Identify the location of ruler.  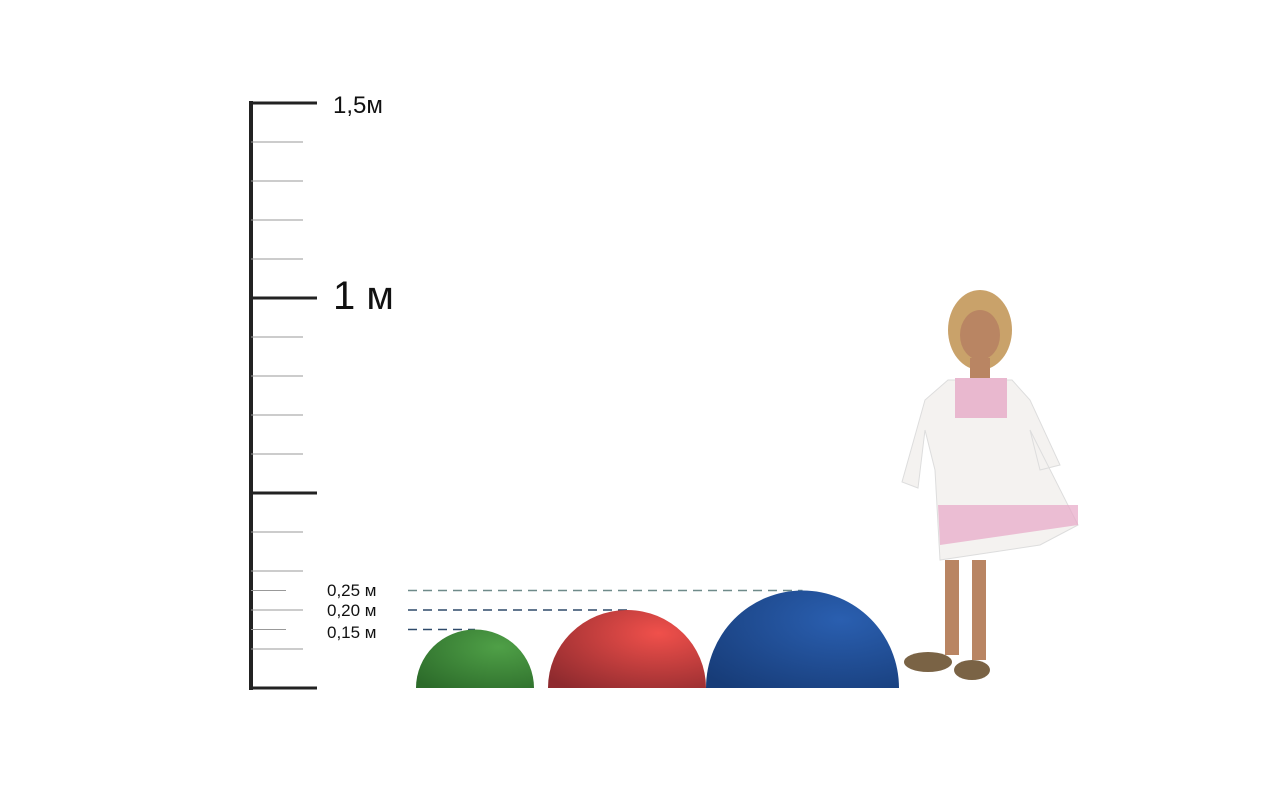
(283, 395).